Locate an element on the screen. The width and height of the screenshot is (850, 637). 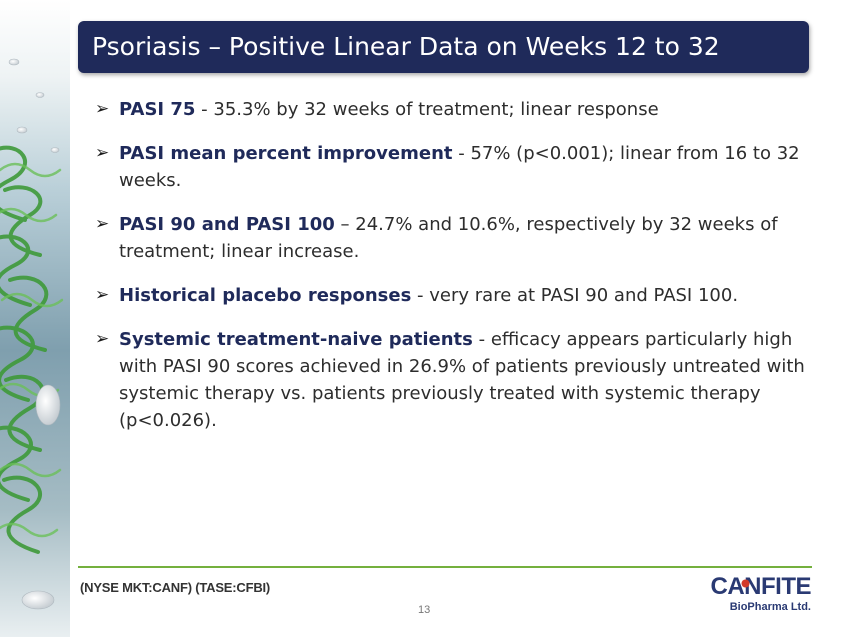
logo-wordmark: CANFITE is located at coordinates (761, 586).